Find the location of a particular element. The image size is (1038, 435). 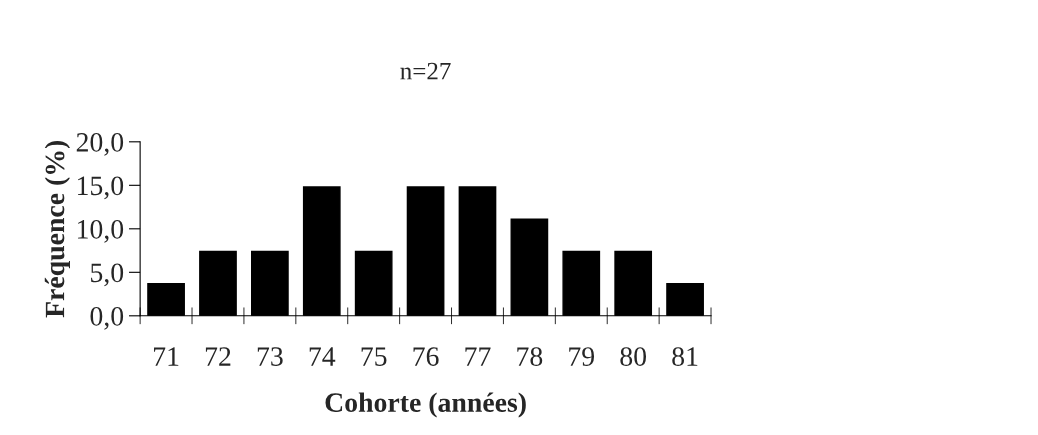

chart-title: n=27 is located at coordinates (425, 71).